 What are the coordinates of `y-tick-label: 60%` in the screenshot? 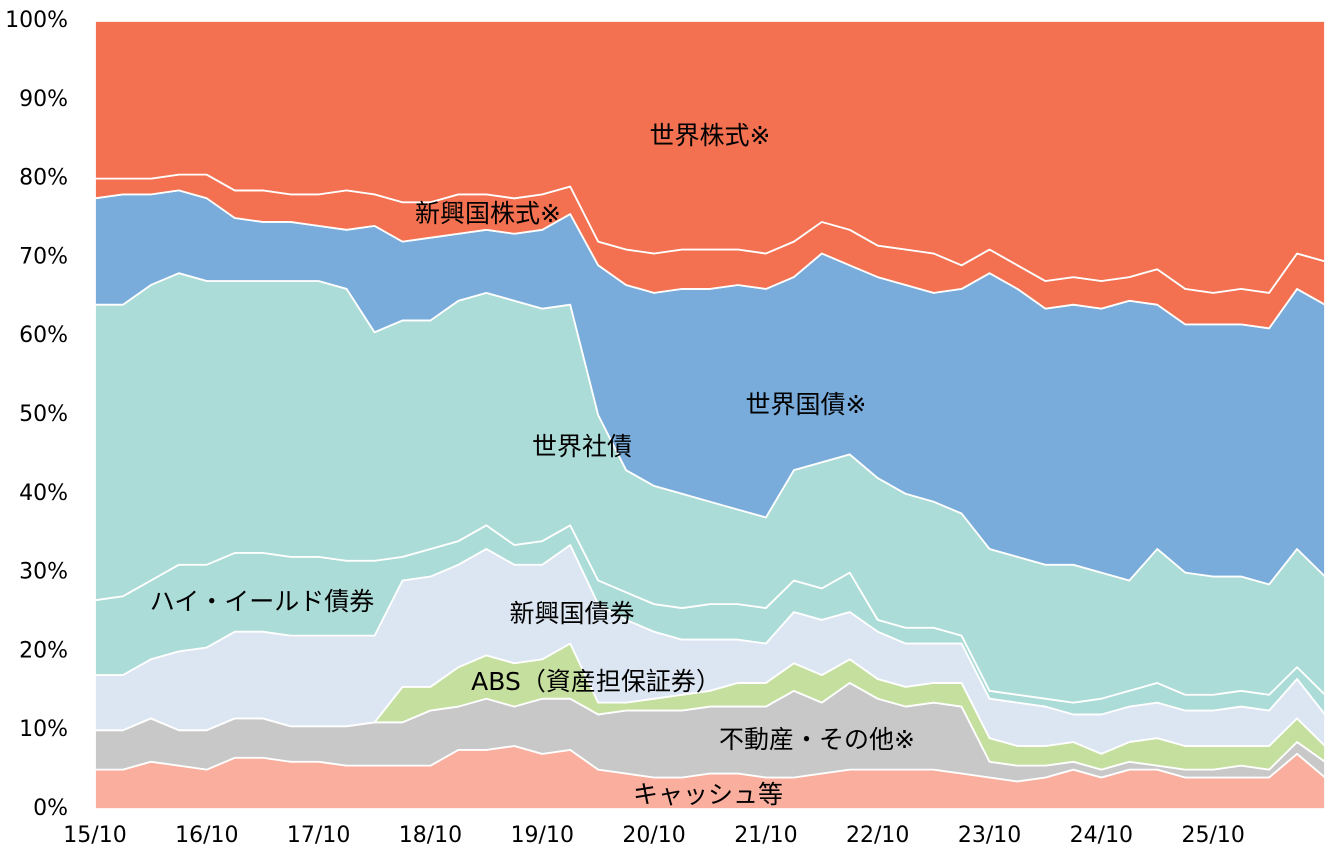 It's located at (43, 335).